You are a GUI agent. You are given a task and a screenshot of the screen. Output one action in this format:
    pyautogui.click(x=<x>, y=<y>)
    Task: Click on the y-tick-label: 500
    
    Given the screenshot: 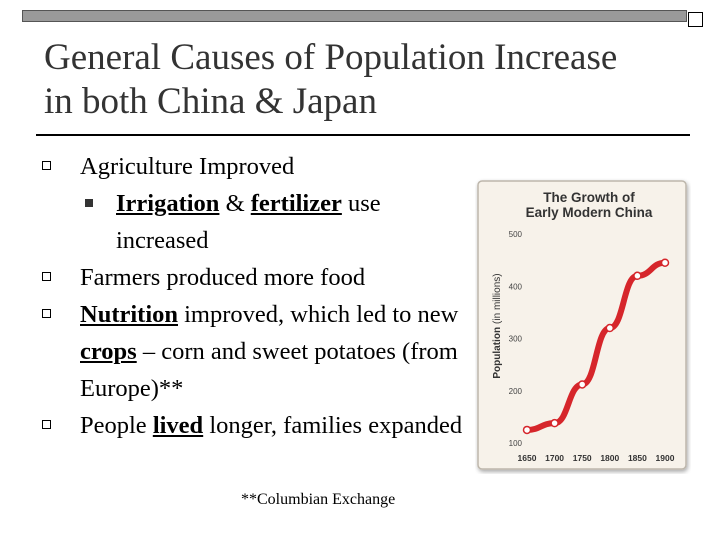 What is the action you would take?
    pyautogui.click(x=516, y=234)
    